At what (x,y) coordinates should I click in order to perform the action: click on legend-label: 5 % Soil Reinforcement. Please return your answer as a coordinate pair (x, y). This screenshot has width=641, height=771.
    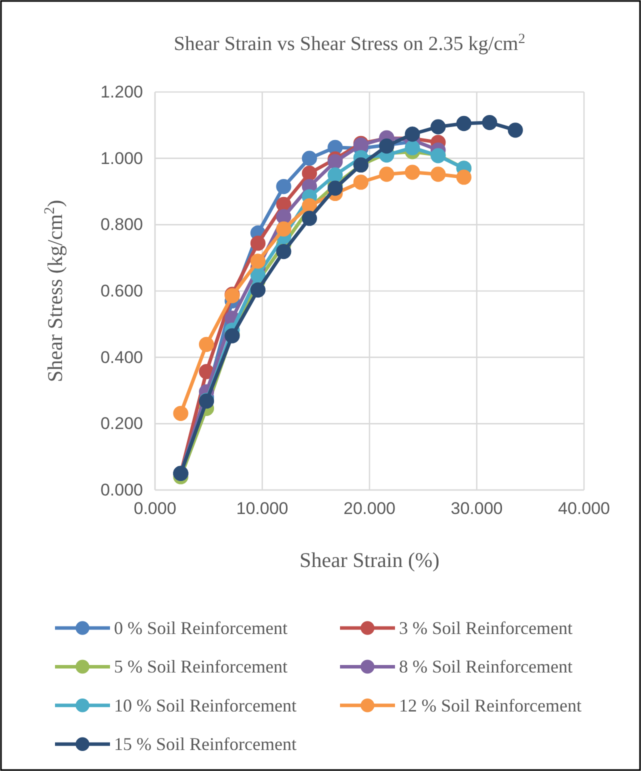
    Looking at the image, I should click on (201, 666).